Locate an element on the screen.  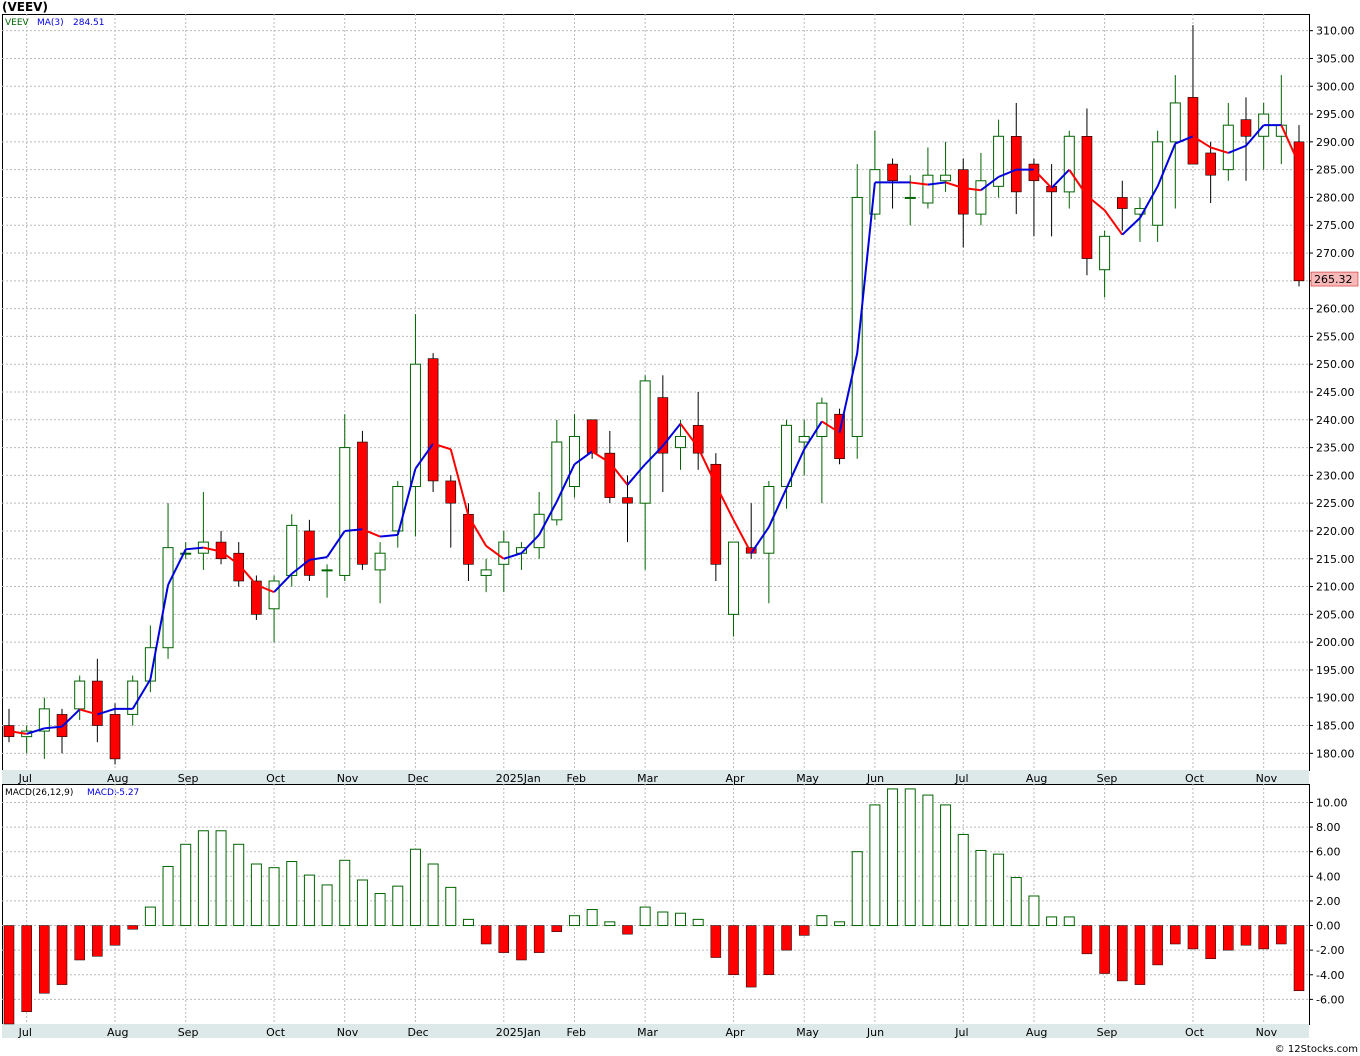
price-y-tick-label: 275.00 is located at coordinates (1335, 225).